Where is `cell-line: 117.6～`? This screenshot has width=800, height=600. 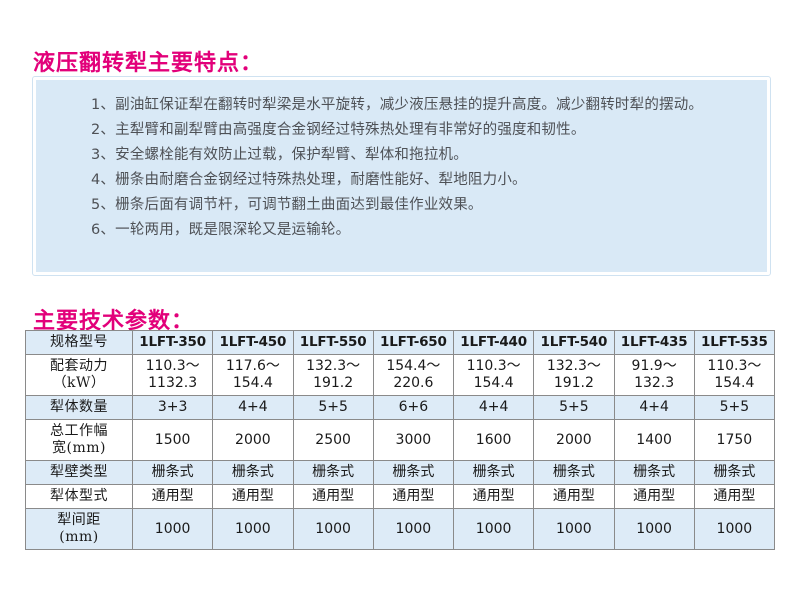 cell-line: 117.6～ is located at coordinates (252, 366).